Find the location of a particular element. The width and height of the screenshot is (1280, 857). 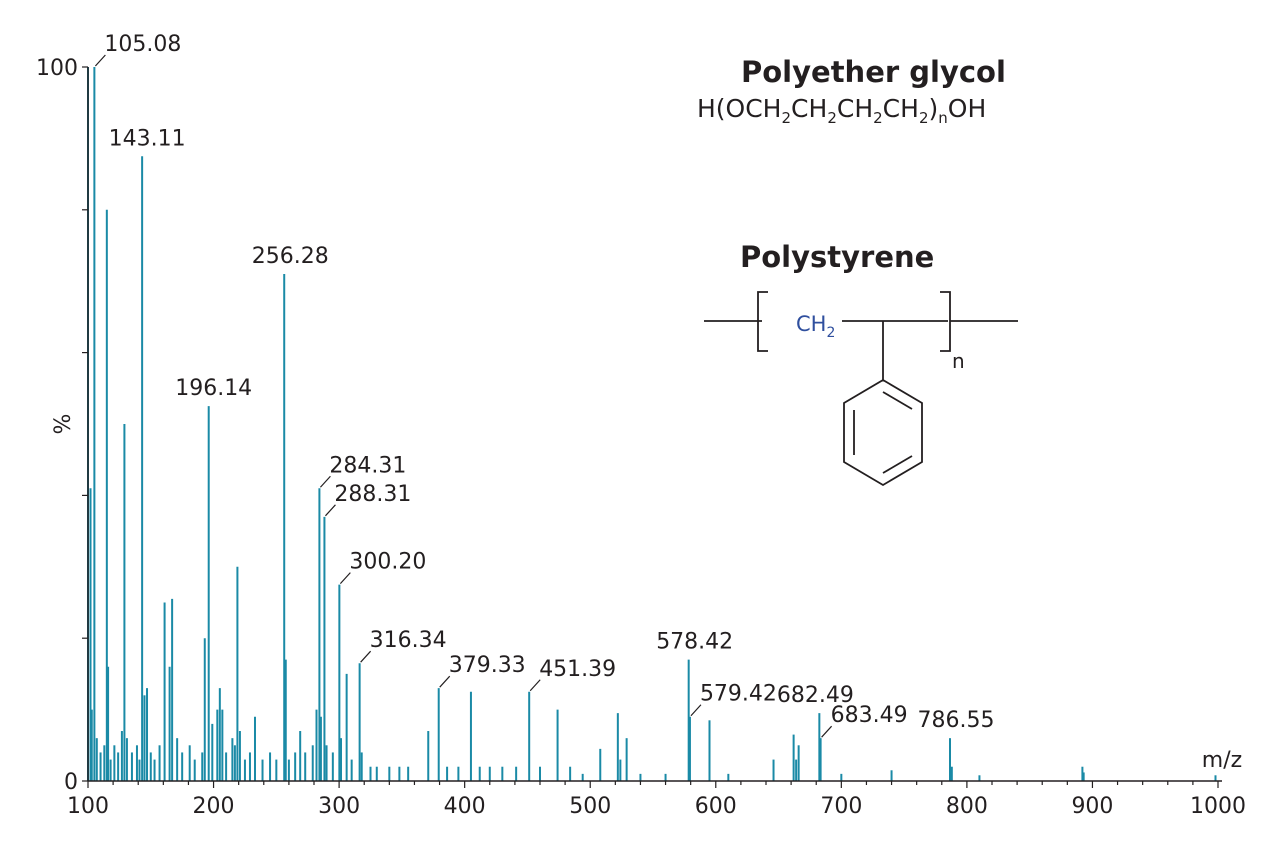

bracket-left is located at coordinates (762, 321).